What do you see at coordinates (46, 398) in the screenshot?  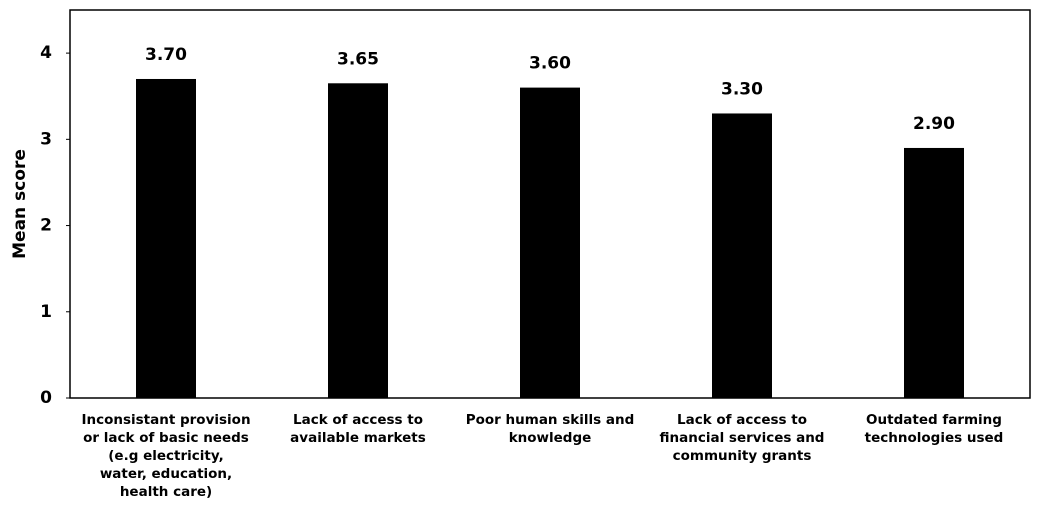 I see `y-tick-label: 0` at bounding box center [46, 398].